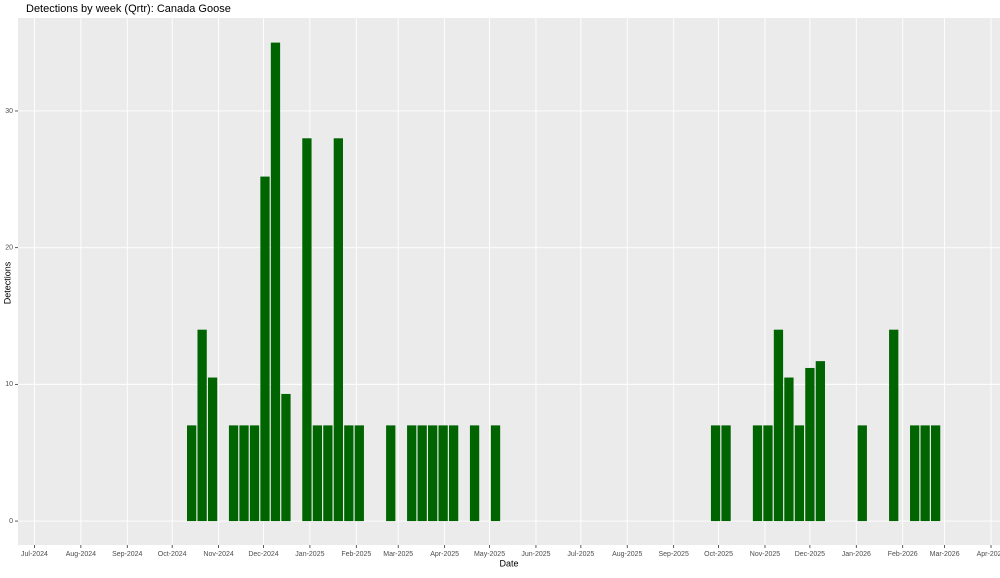 This screenshot has width=1000, height=578. Describe the element at coordinates (535, 554) in the screenshot. I see `x-tick-label: Jun-2025` at that location.